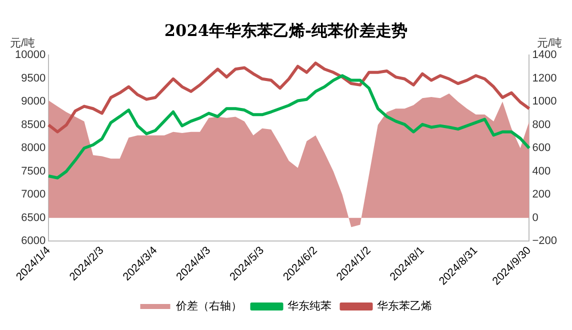 This screenshot has width=572, height=330. I want to click on legend-label: 价差（右轴）, so click(208, 306).